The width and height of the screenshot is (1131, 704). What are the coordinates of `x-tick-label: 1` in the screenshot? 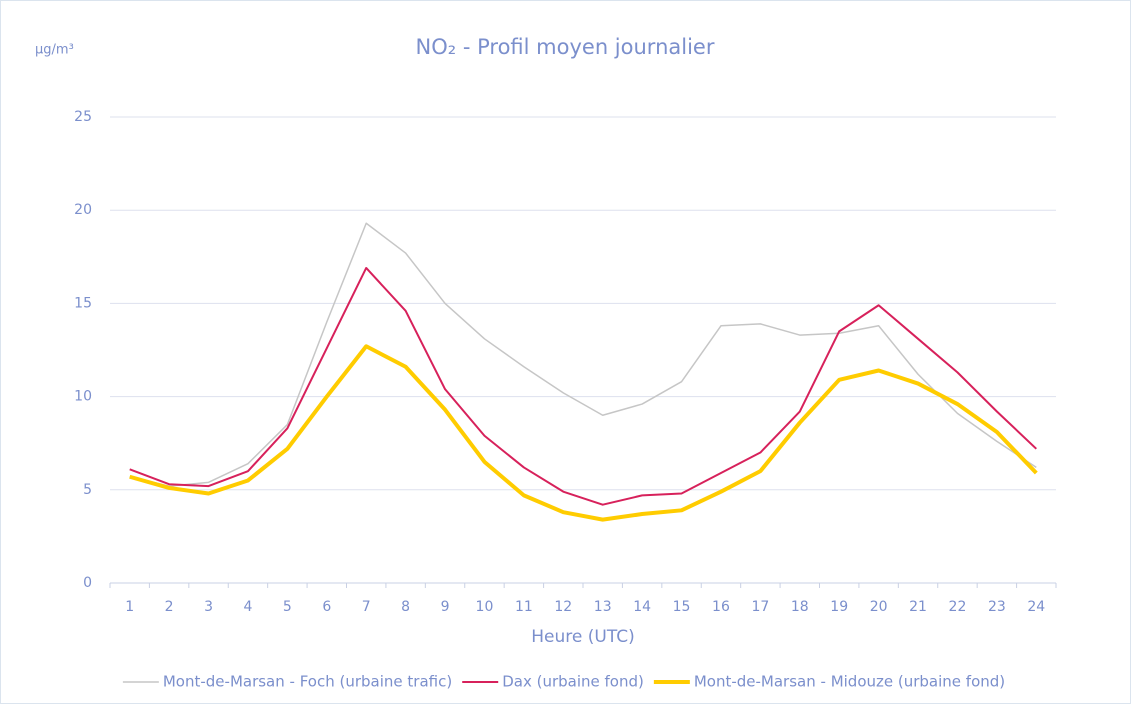 It's located at (129, 607).